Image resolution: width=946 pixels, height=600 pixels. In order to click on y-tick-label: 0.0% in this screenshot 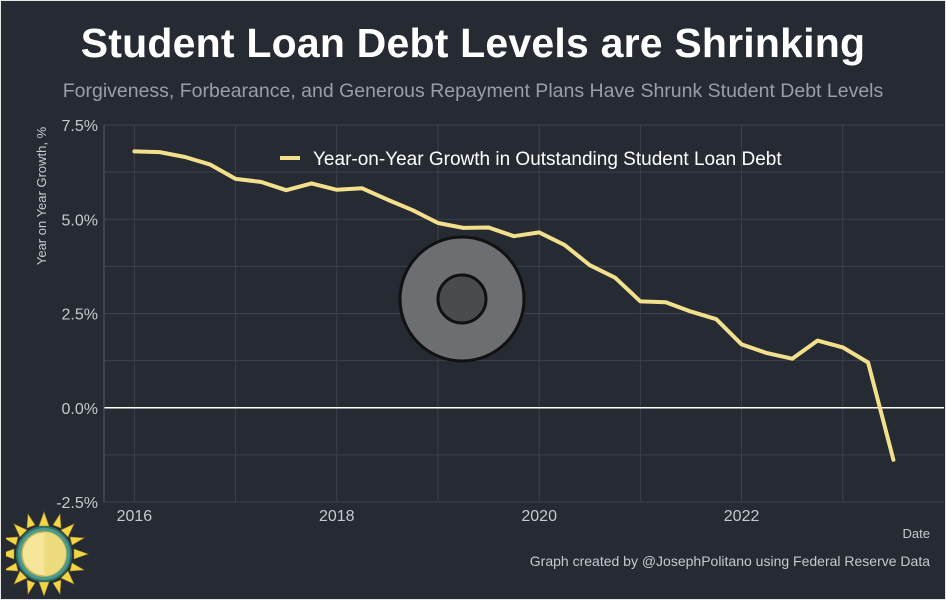, I will do `click(80, 409)`.